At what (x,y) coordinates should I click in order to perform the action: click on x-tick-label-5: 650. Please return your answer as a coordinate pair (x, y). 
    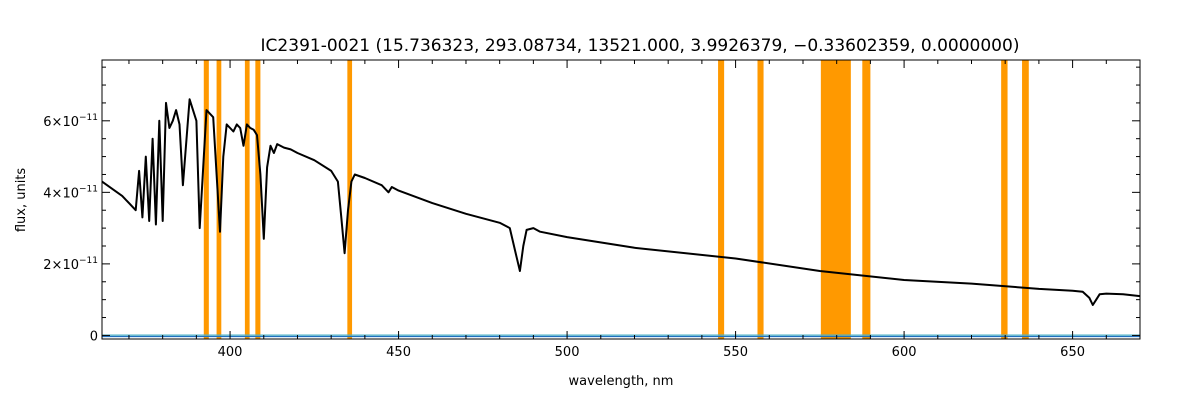
    Looking at the image, I should click on (1072, 352).